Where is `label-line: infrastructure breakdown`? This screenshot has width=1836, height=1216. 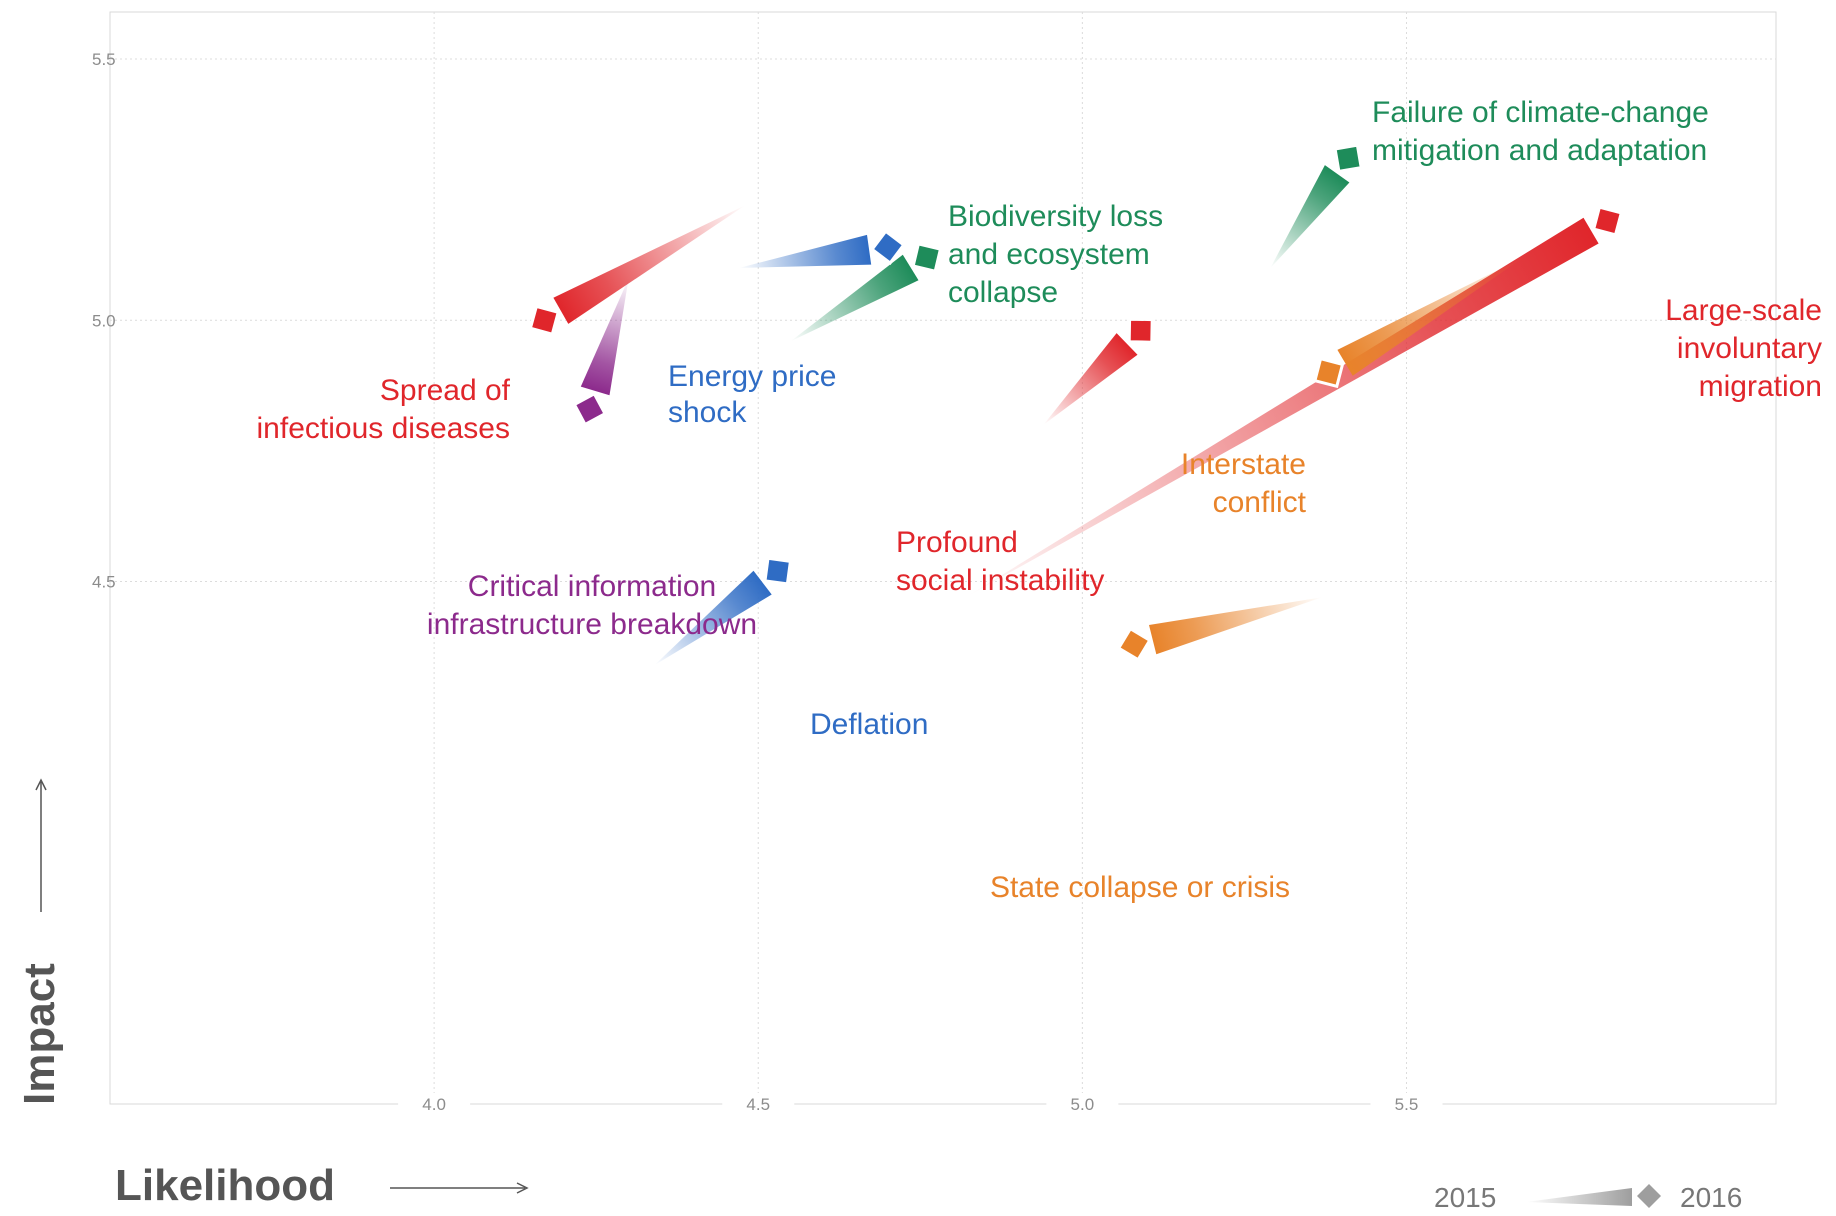
label-line: infrastructure breakdown is located at coordinates (592, 624).